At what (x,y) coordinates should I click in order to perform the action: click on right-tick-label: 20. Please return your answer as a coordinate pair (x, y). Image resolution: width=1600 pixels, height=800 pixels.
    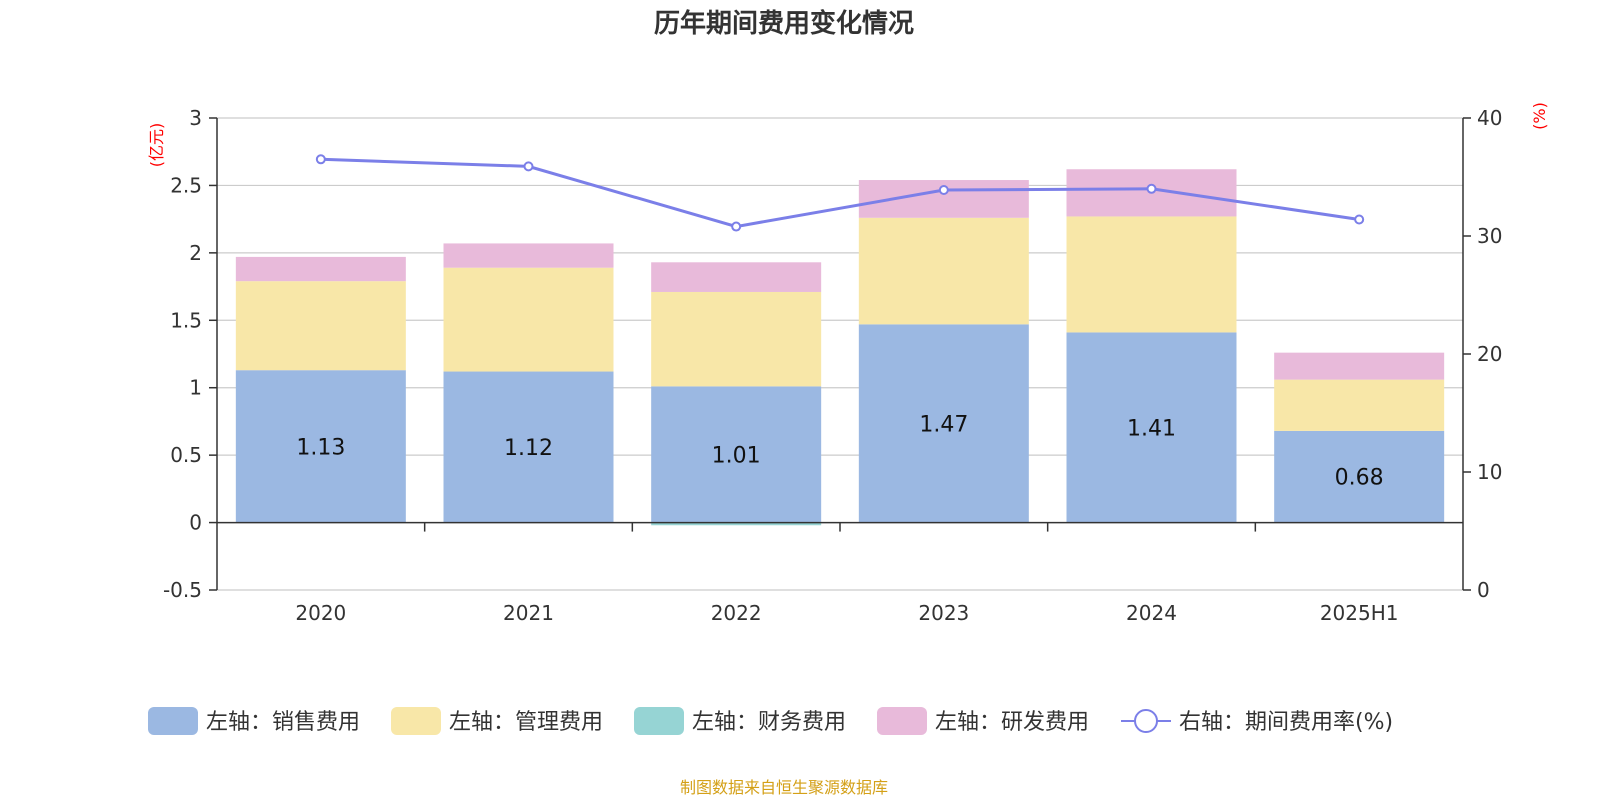
    Looking at the image, I should click on (1489, 354).